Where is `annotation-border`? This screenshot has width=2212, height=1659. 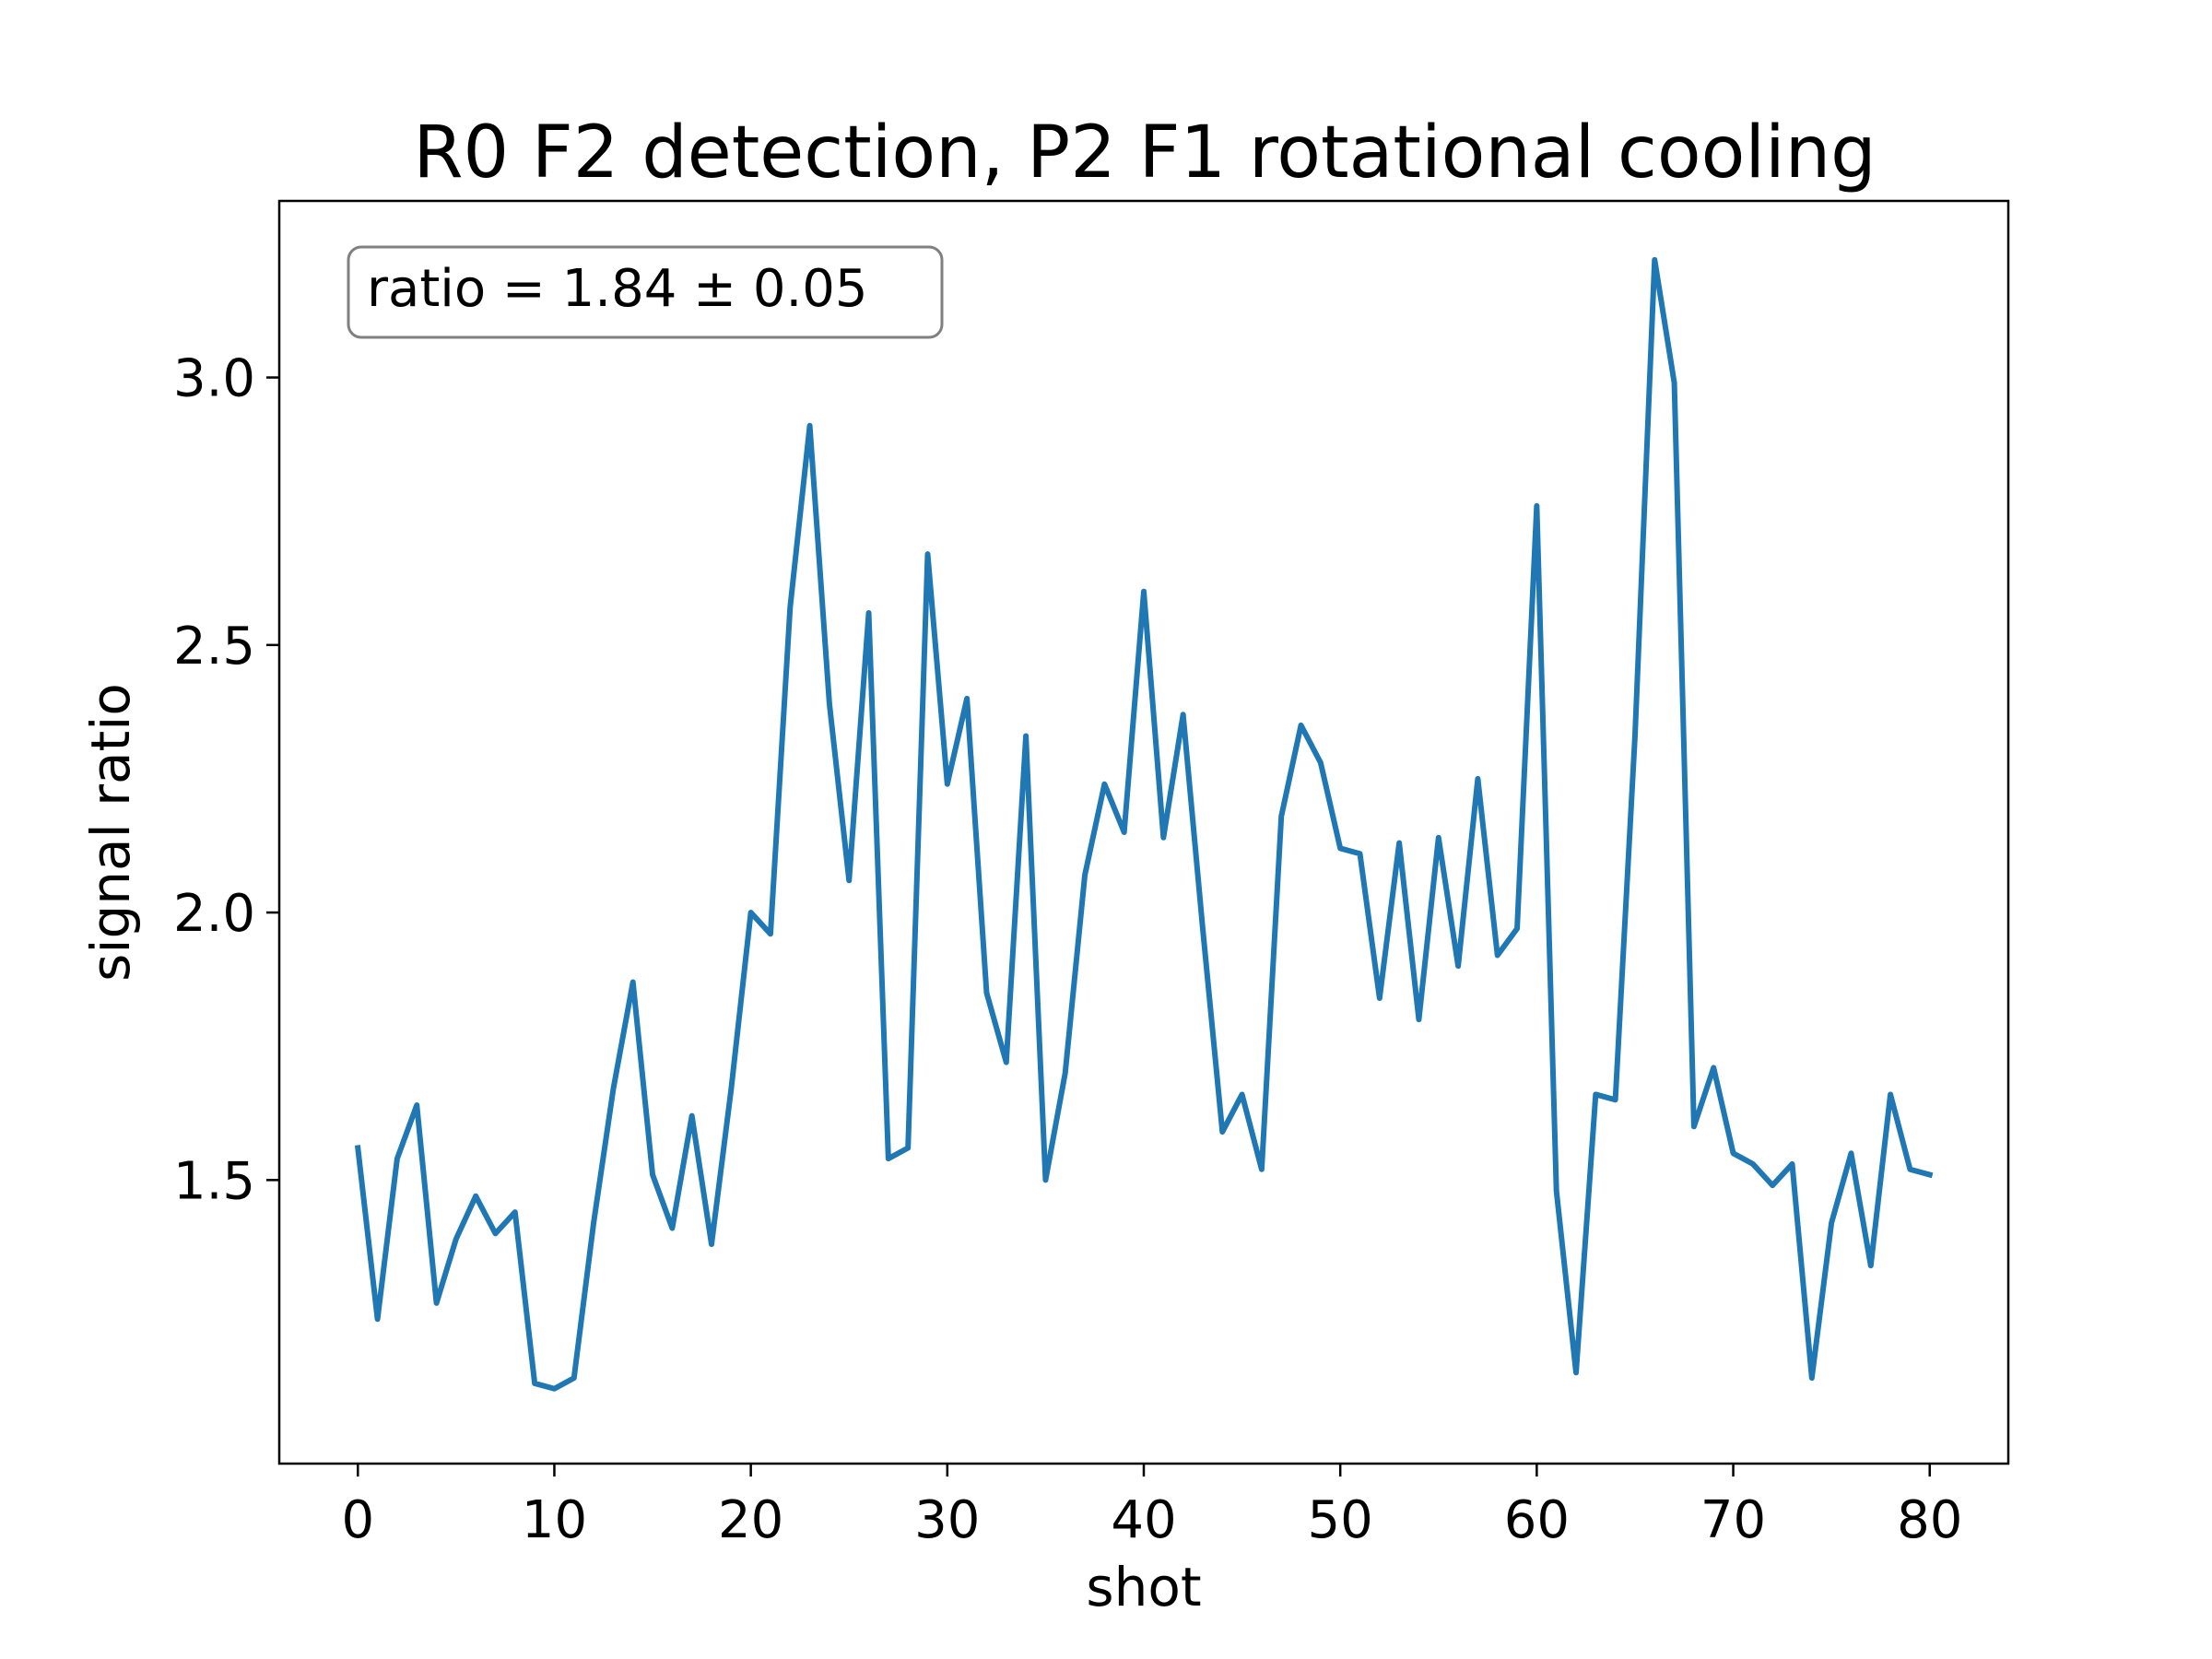 annotation-border is located at coordinates (645, 292).